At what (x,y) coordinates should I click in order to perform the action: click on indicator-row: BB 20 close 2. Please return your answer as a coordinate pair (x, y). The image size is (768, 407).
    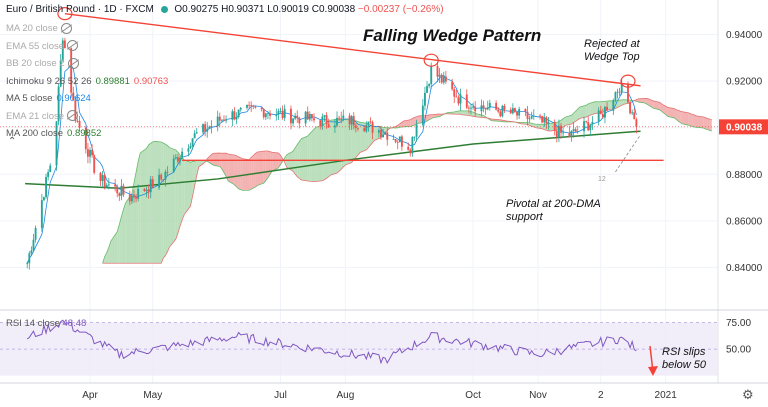
    Looking at the image, I should click on (87, 64).